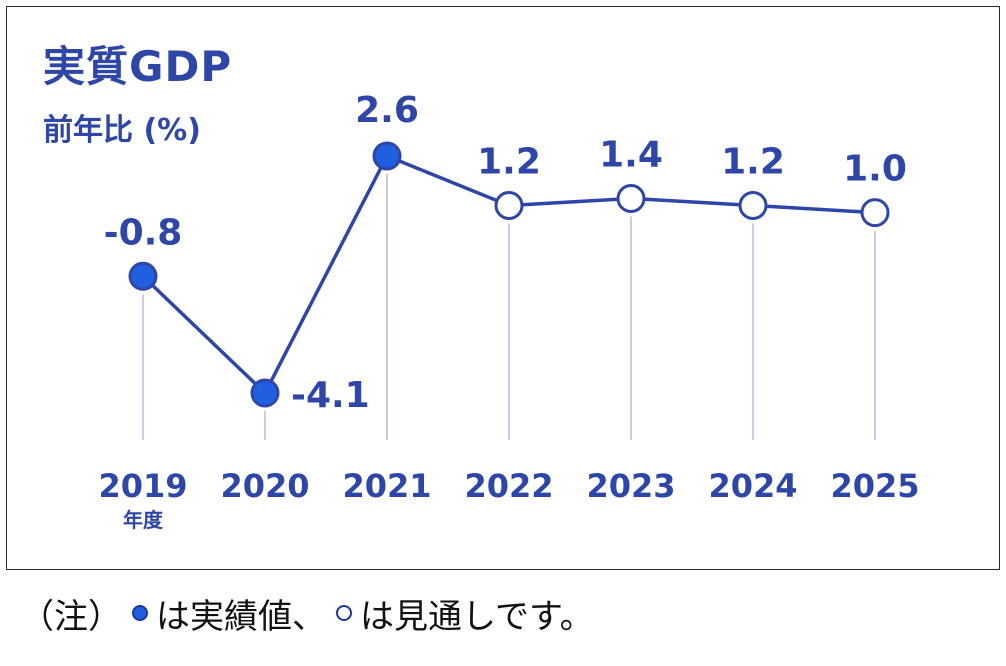 The image size is (1006, 666). What do you see at coordinates (143, 520) in the screenshot?
I see `x-tick-sublabel: 年度` at bounding box center [143, 520].